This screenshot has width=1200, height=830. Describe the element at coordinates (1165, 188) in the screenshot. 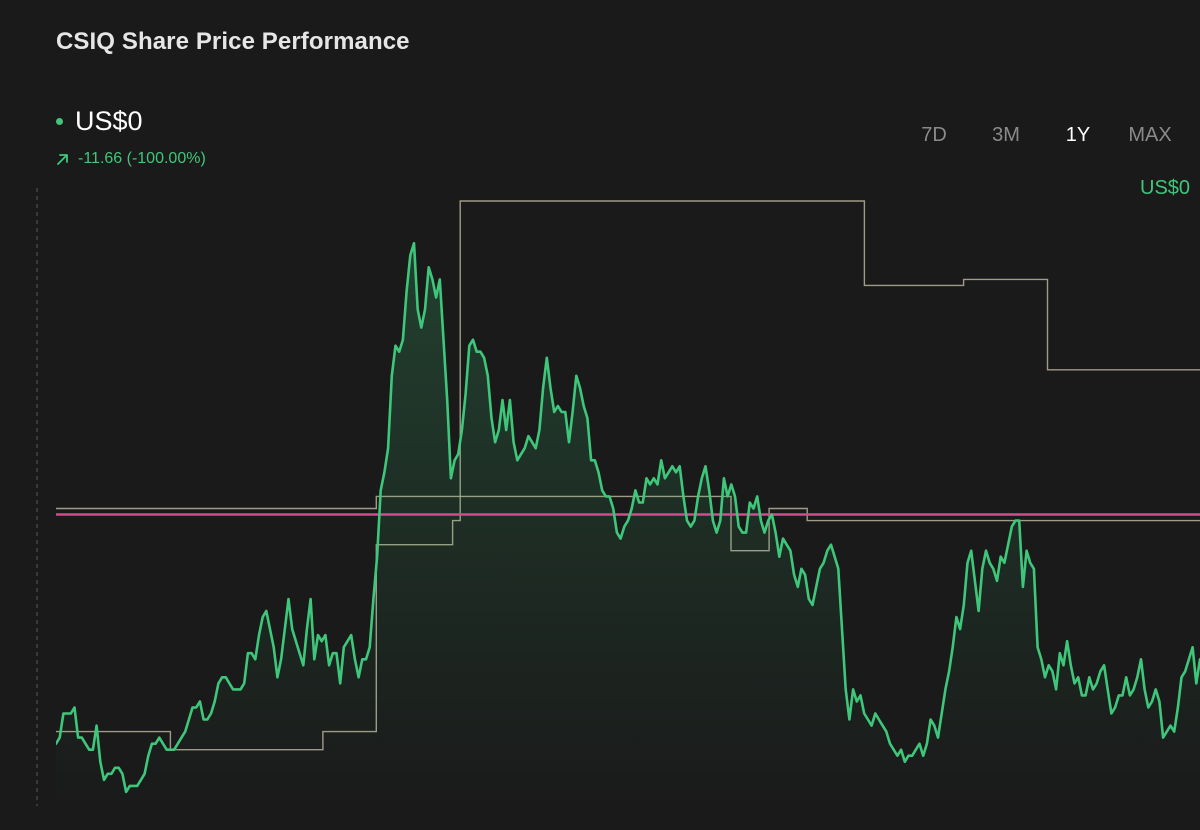

I see `price-axis-label: US$0` at that location.